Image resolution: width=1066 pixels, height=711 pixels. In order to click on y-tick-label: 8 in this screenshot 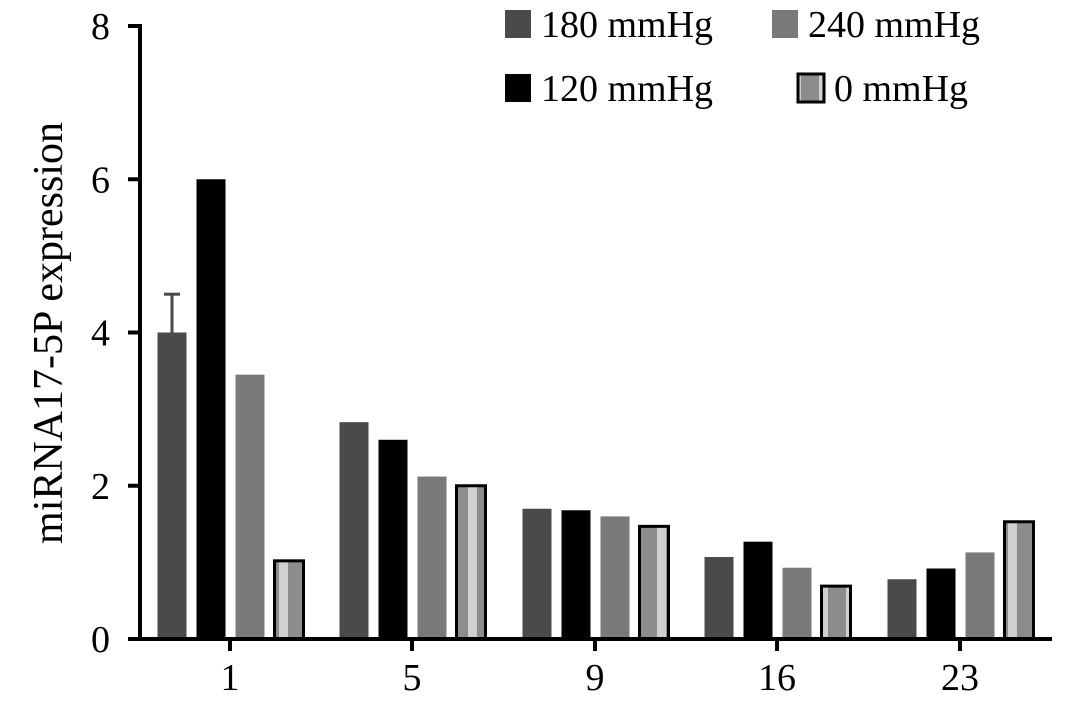, I will do `click(100, 27)`.